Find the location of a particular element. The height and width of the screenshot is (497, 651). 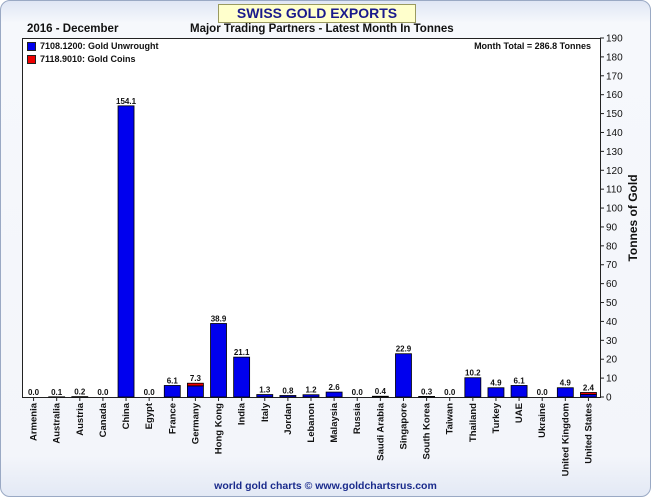

y-tick-label: 140 is located at coordinates (614, 133).